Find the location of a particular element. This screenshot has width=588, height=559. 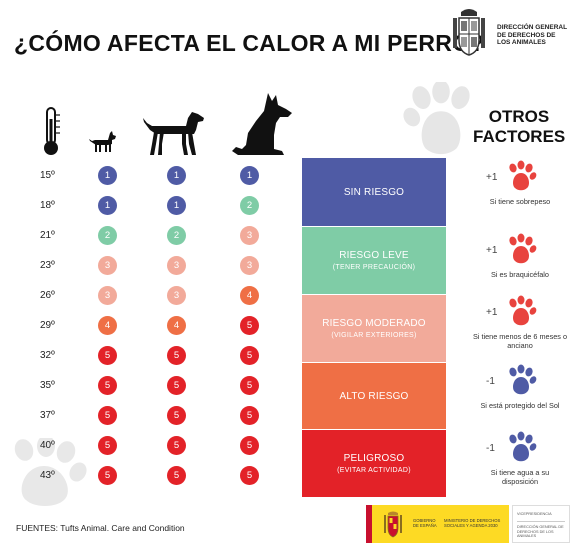

temperature-label: 18º is located at coordinates (47, 205).